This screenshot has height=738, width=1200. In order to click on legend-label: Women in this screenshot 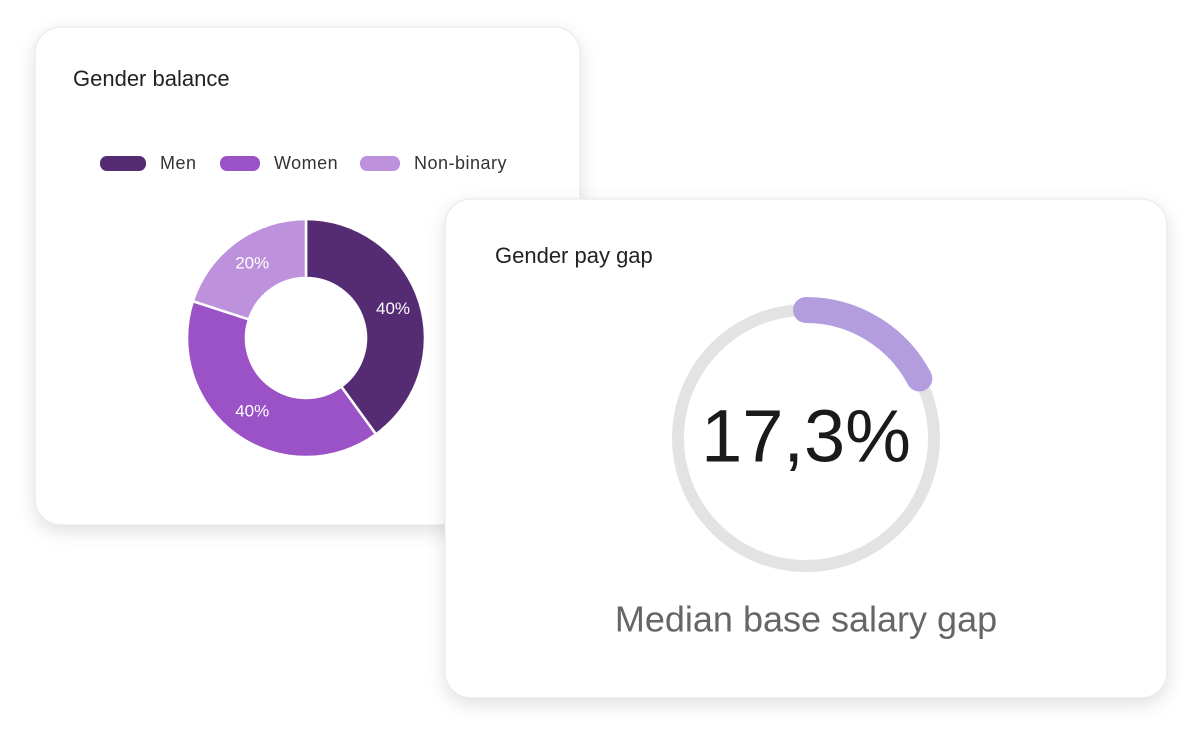, I will do `click(306, 163)`.